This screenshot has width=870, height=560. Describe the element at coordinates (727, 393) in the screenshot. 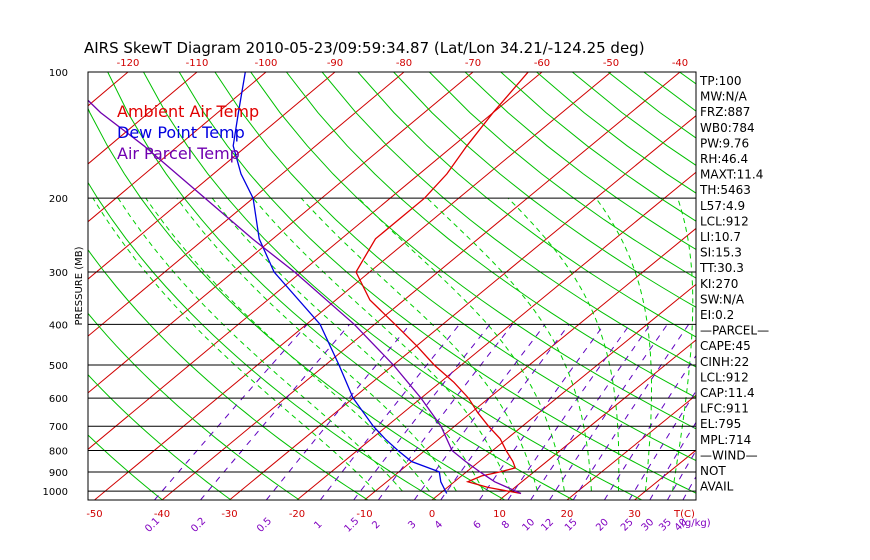

I see `index-entry: CAP:11.4` at that location.